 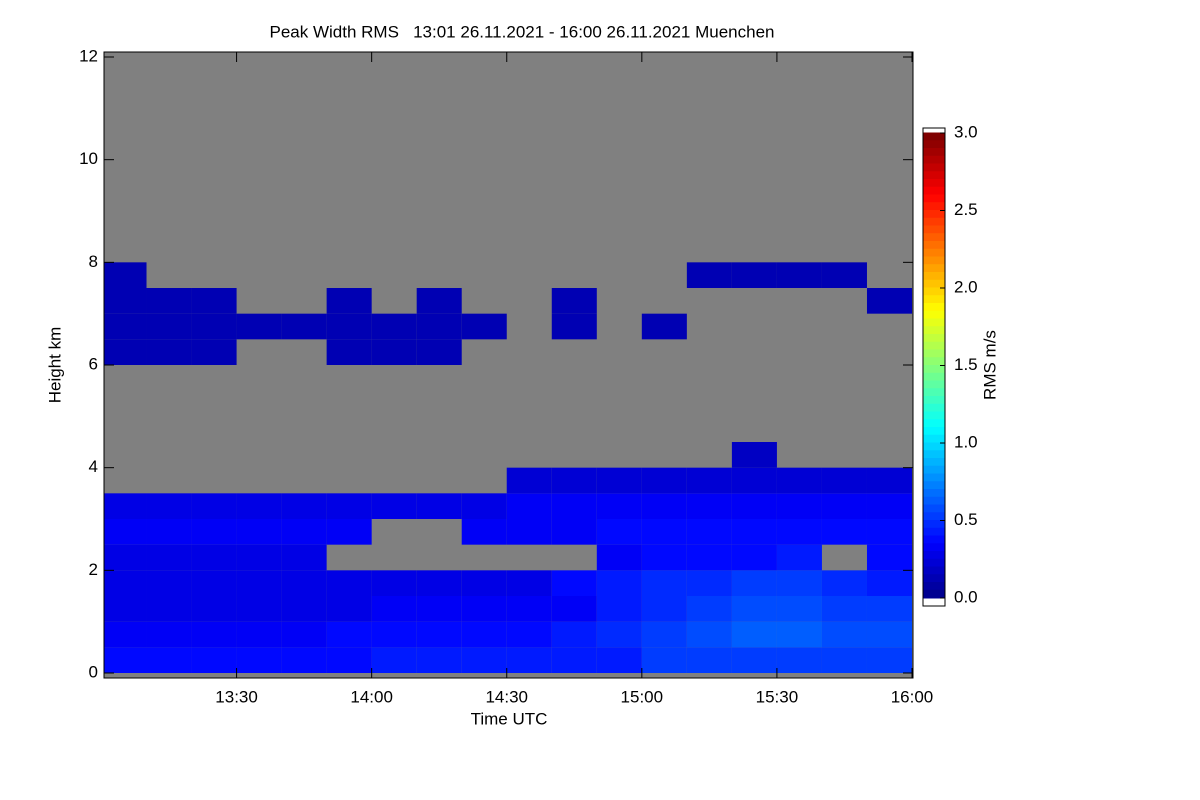 What do you see at coordinates (912, 696) in the screenshot?
I see `x-tick-label: 16:00` at bounding box center [912, 696].